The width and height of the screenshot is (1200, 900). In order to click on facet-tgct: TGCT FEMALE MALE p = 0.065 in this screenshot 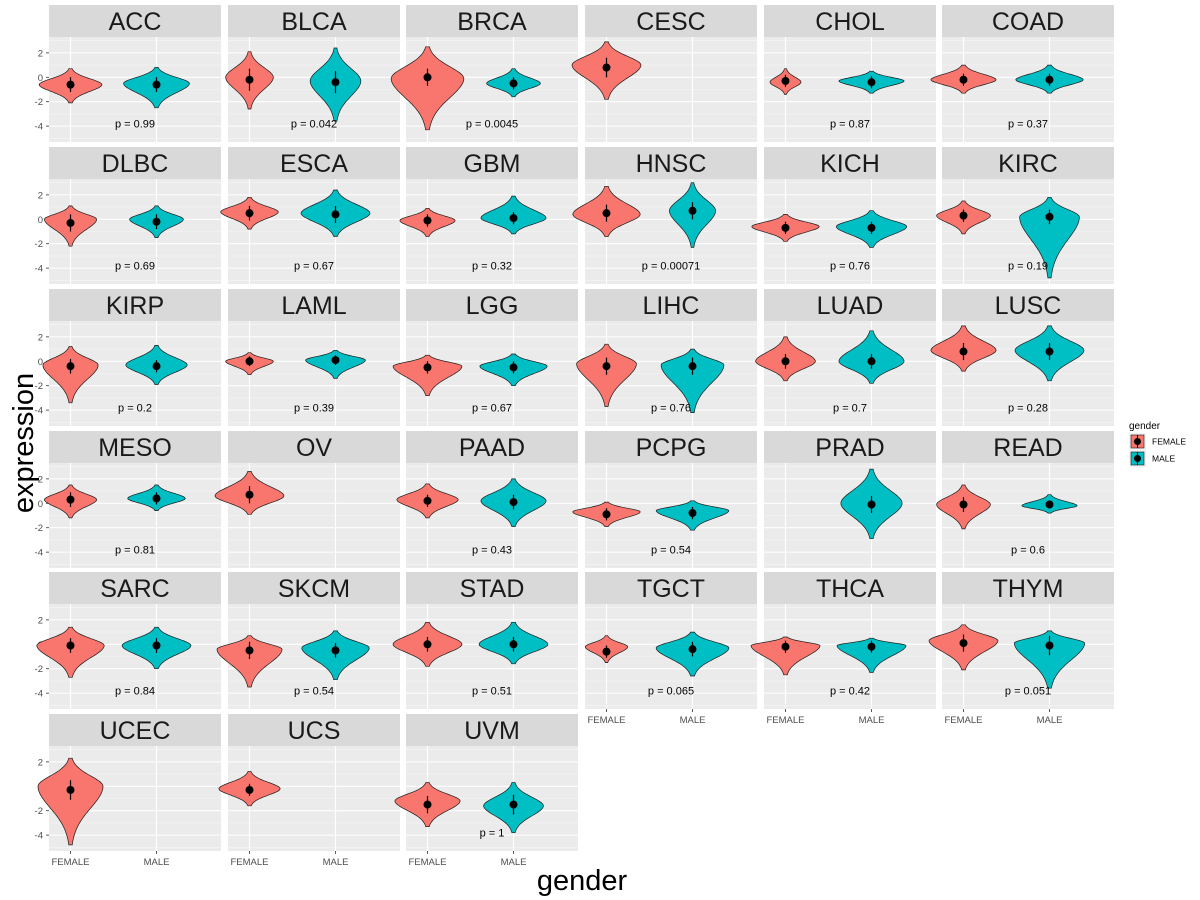, I will do `click(670, 649)`.